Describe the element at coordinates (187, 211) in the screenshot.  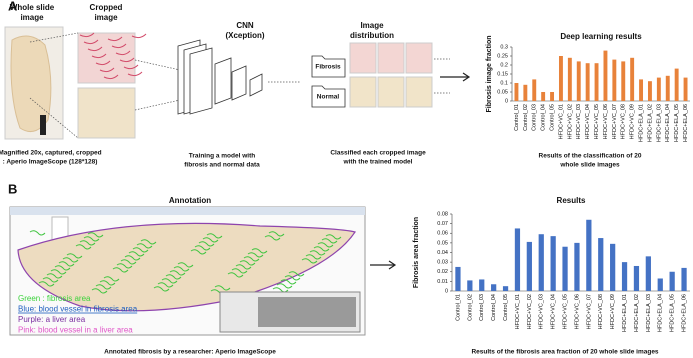
I see `toolbar` at that location.